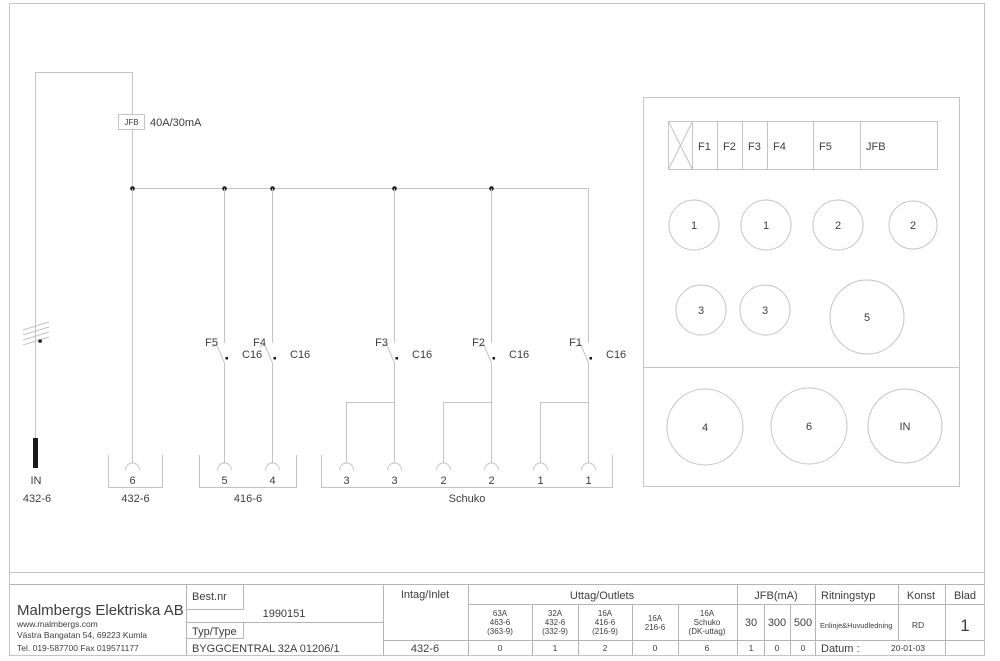  I want to click on panel-hole-labels: 1 1 2 2 3 3 5 4 6 IN, so click(803, 327).